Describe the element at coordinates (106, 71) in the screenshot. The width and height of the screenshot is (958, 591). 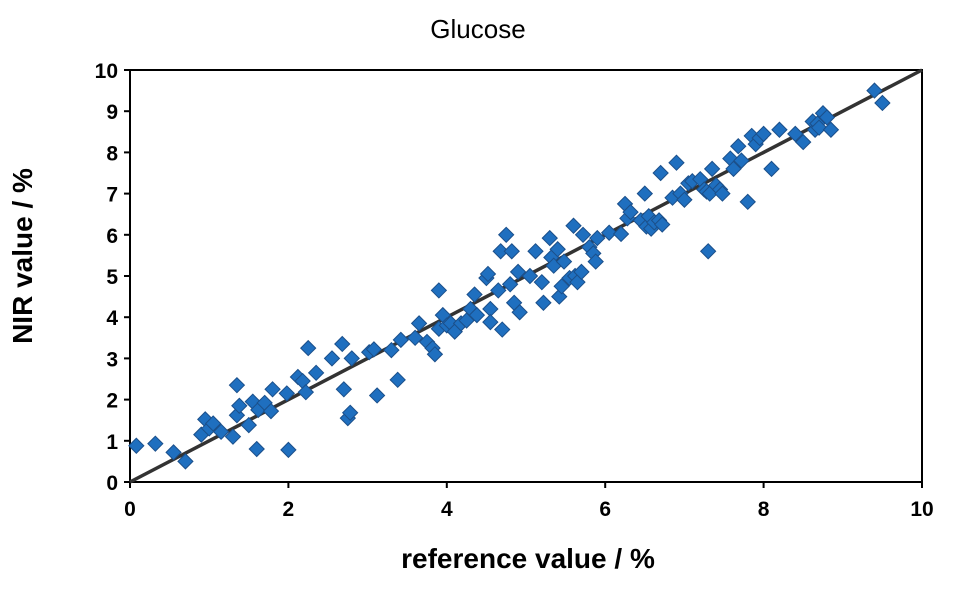
I see `y-tick-label: 10` at that location.